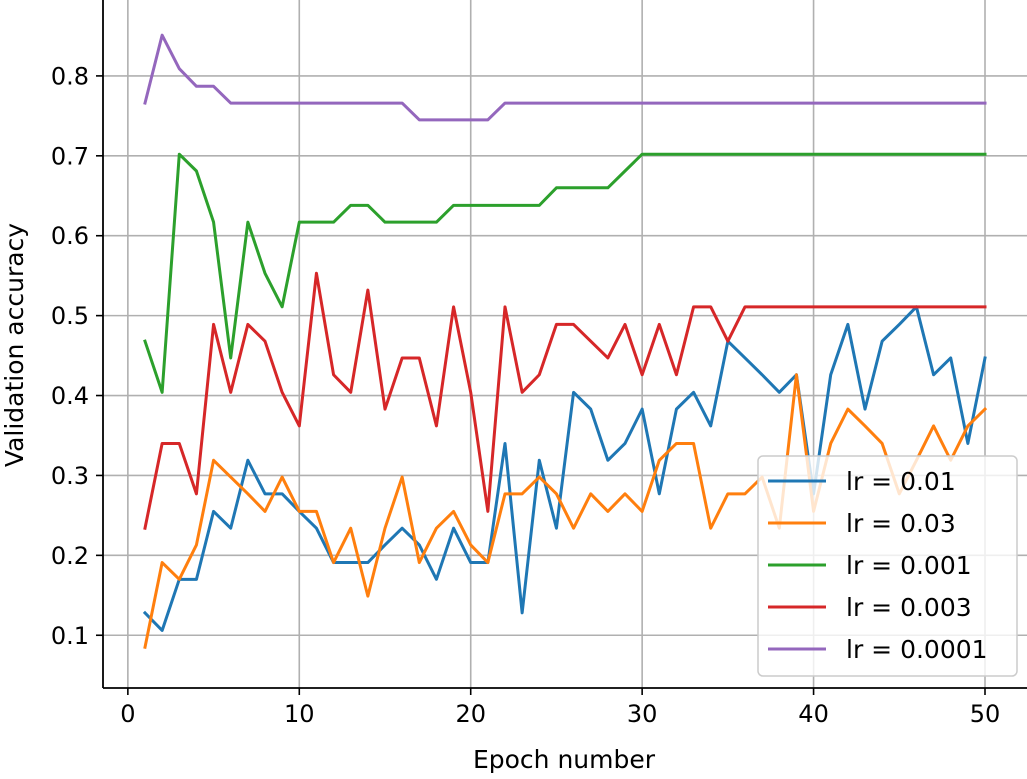 The height and width of the screenshot is (779, 1027). I want to click on legend-label: lr = 0.003, so click(909, 607).